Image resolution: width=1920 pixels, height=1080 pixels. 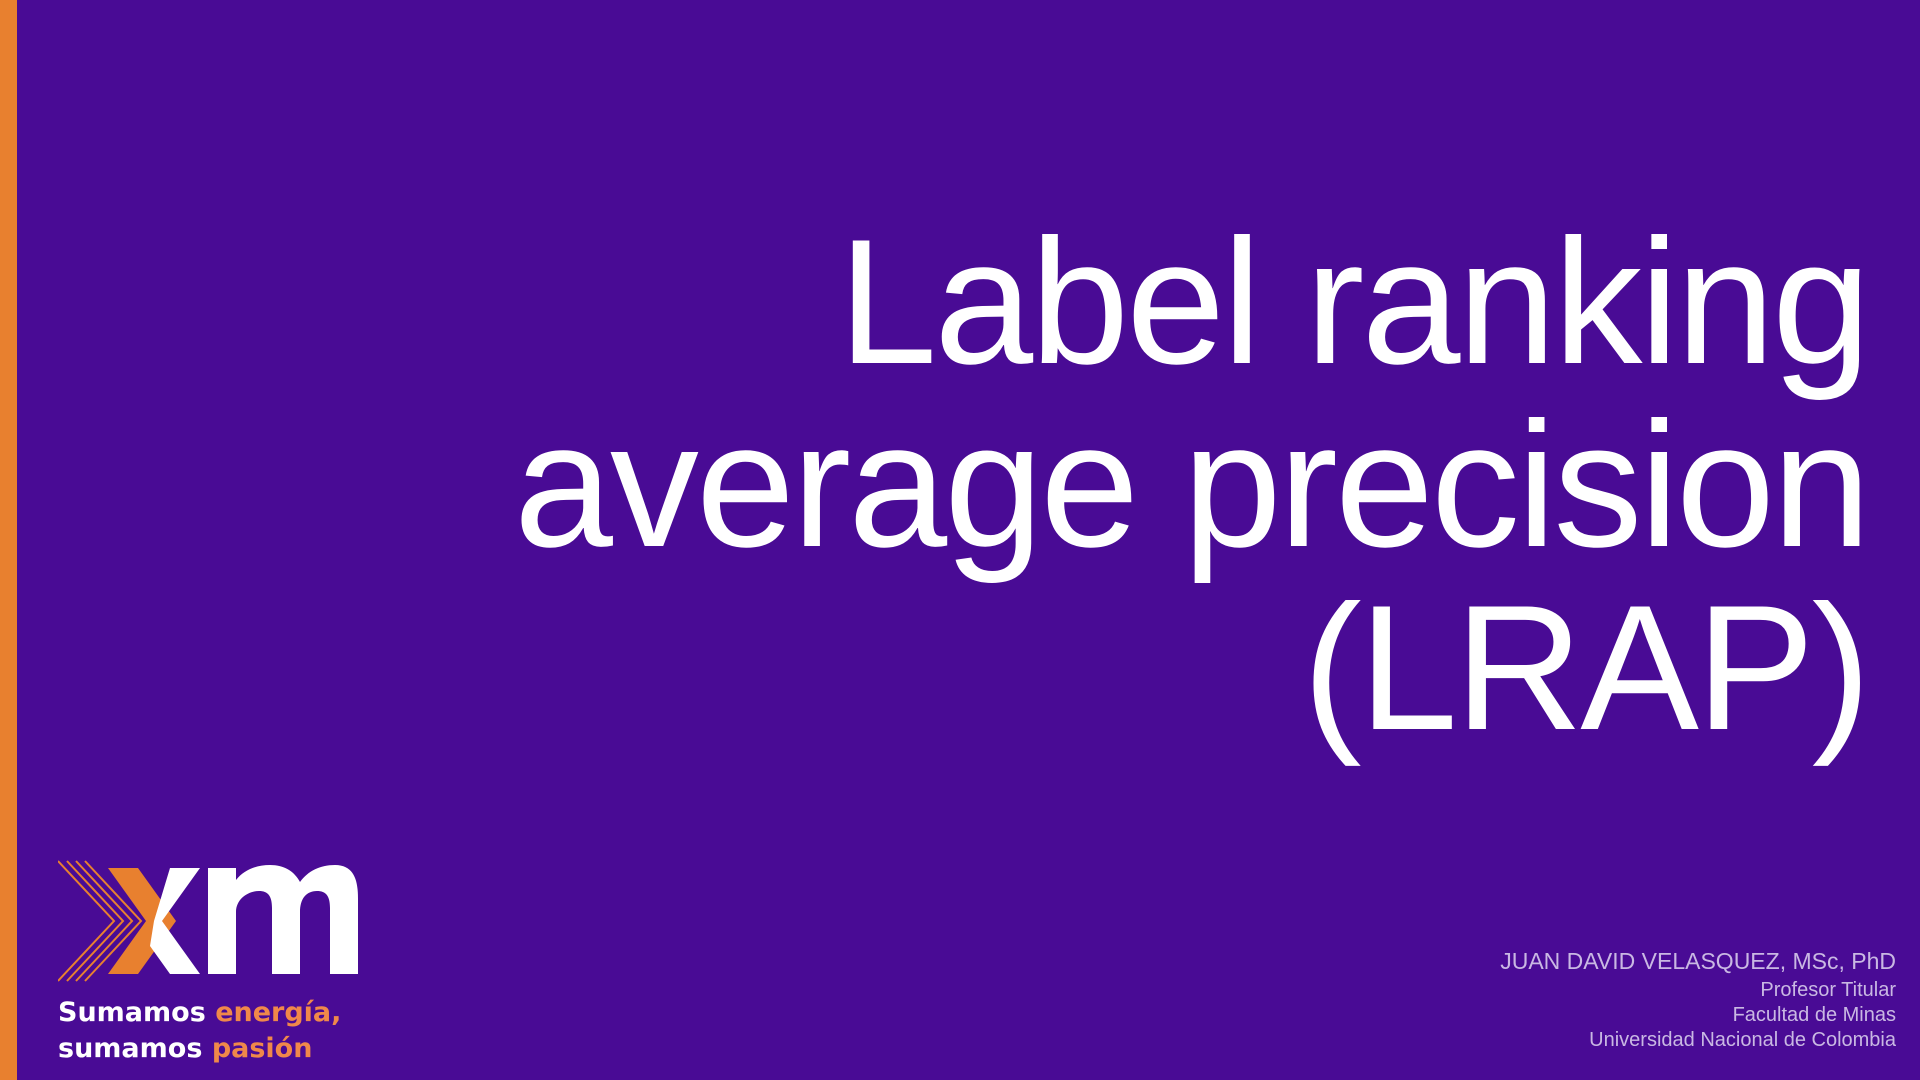 I want to click on tagline-word-sumamos: Sumamos, so click(x=137, y=1012).